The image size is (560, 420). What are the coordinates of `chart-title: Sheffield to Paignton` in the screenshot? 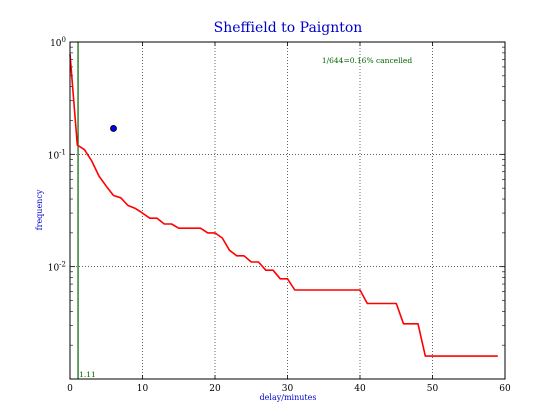 It's located at (288, 28).